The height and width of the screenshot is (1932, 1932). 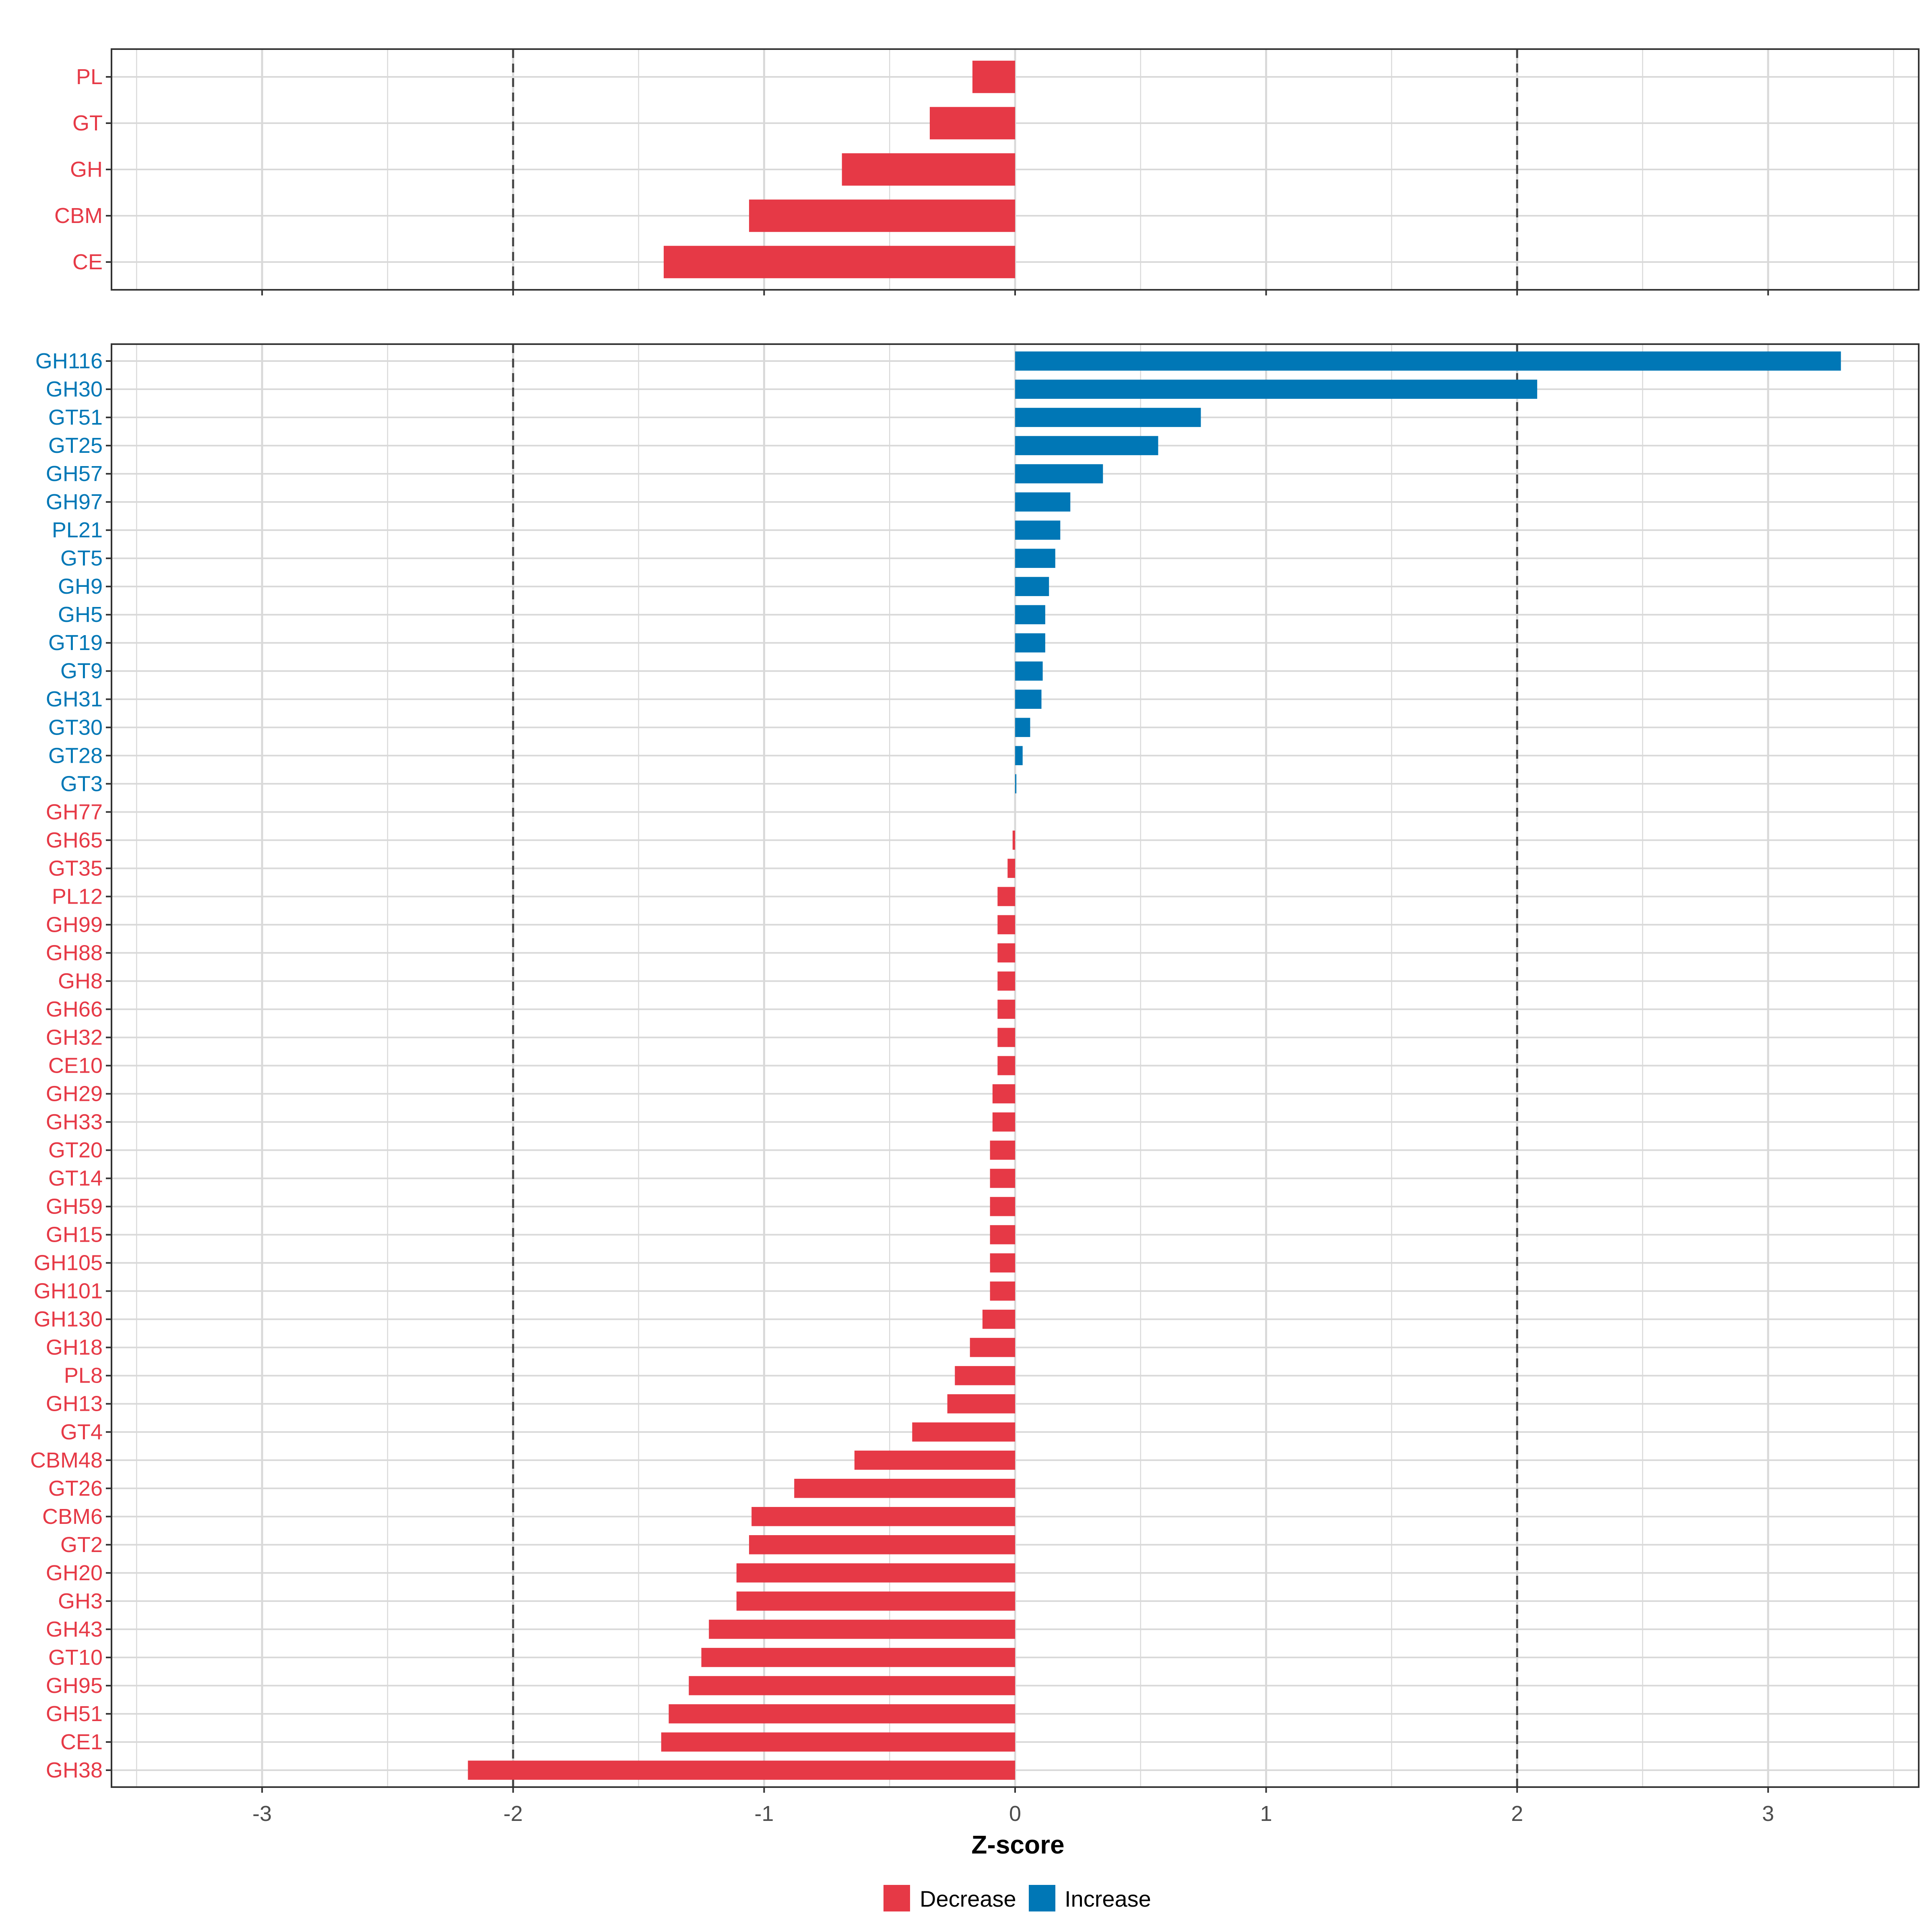 I want to click on category-label-gt35: GT35, so click(x=75, y=868).